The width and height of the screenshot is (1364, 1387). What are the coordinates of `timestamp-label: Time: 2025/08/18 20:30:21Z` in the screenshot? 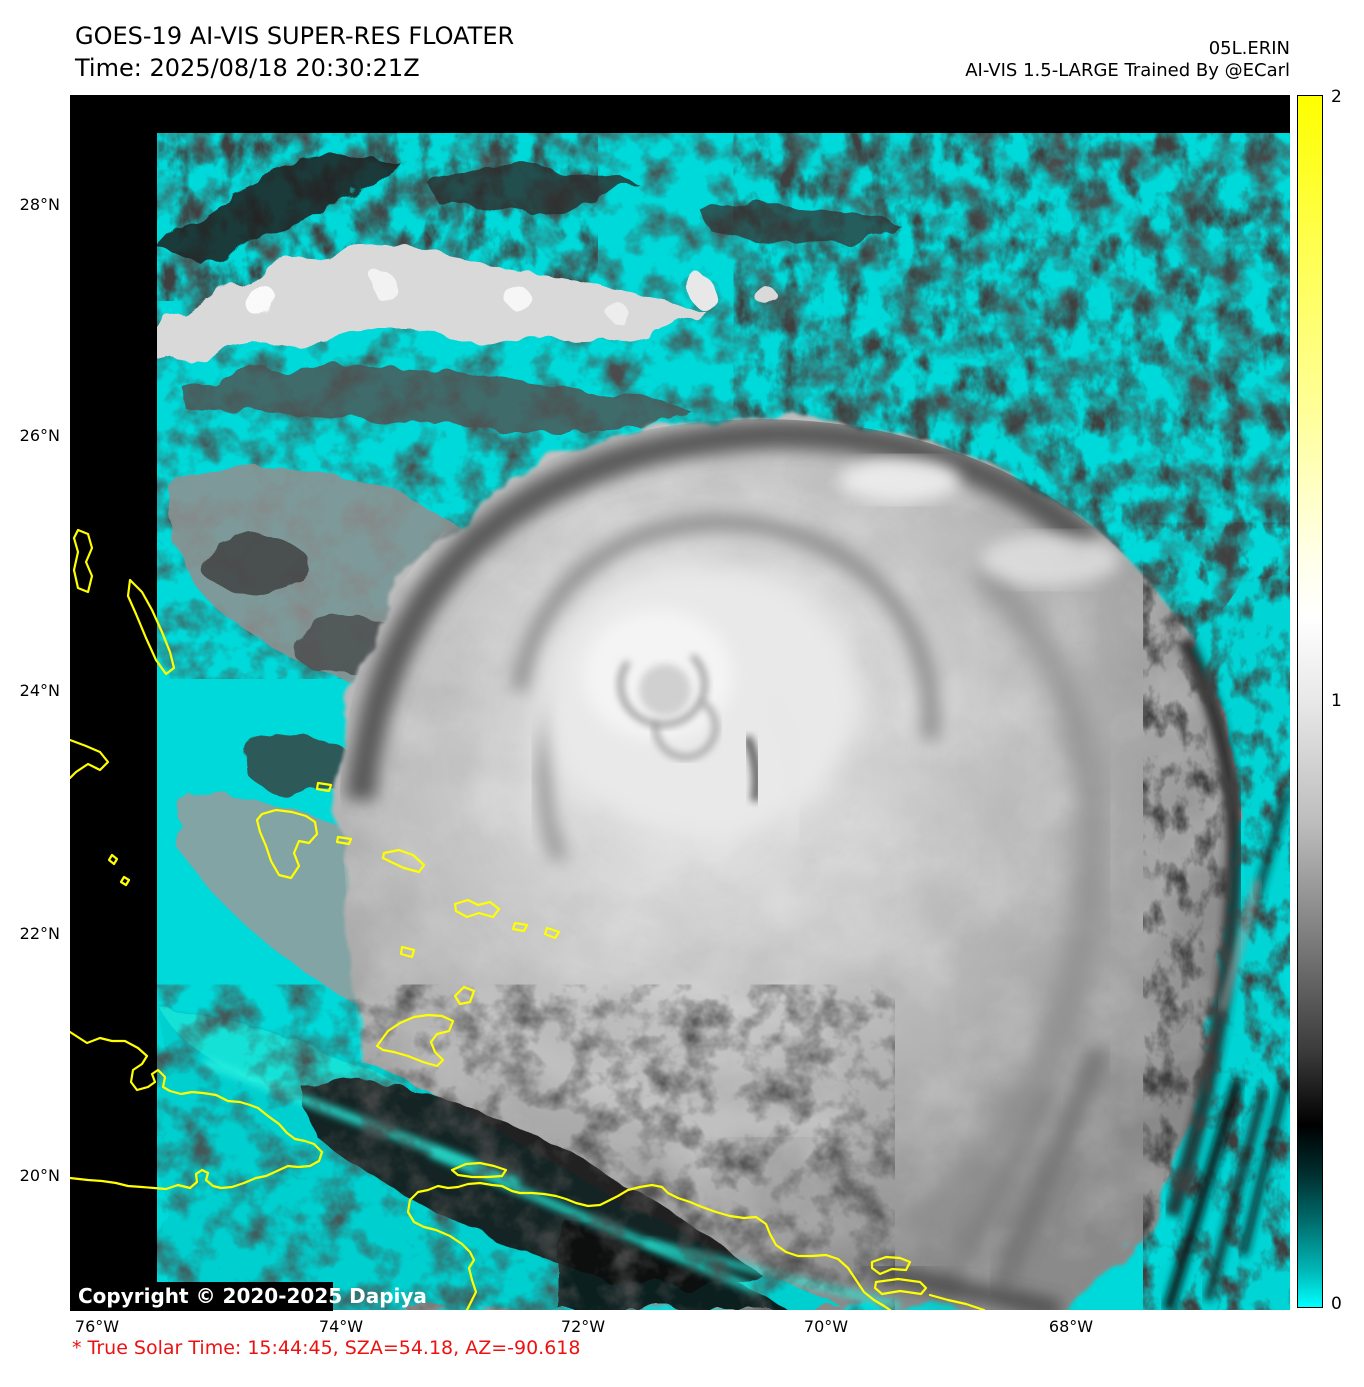 It's located at (247, 68).